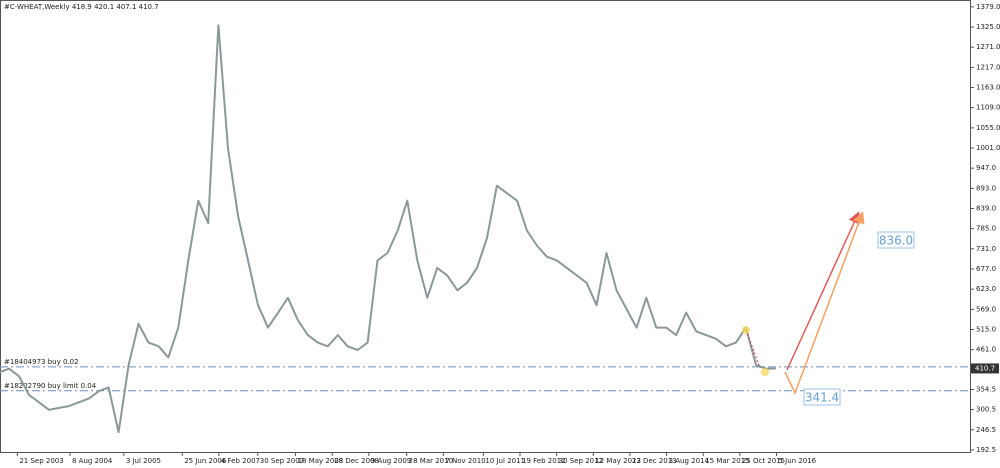 This screenshot has width=1000, height=468. I want to click on x-tick-label: 28 Mar 2010, so click(431, 461).